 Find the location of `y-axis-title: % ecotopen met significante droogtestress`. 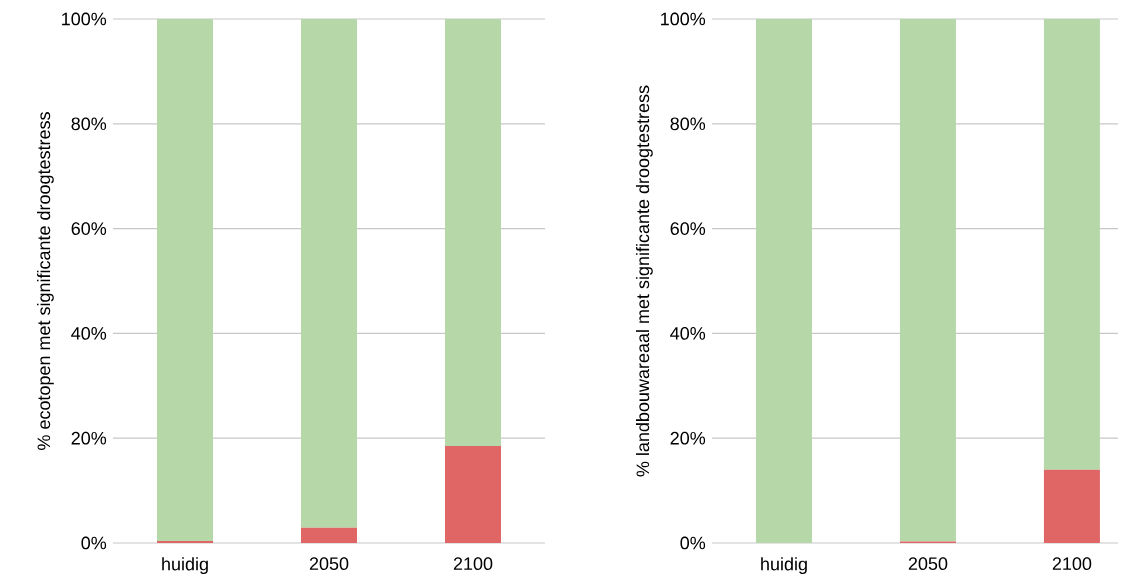

y-axis-title: % ecotopen met significante droogtestress is located at coordinates (45, 281).